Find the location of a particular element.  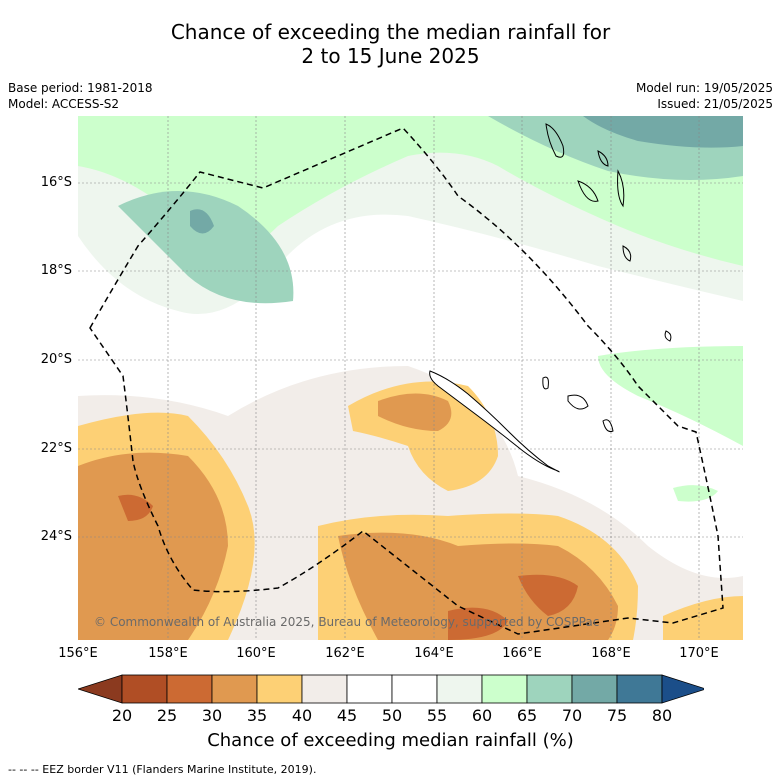

colorbar-tick-label: 50 is located at coordinates (392, 715).